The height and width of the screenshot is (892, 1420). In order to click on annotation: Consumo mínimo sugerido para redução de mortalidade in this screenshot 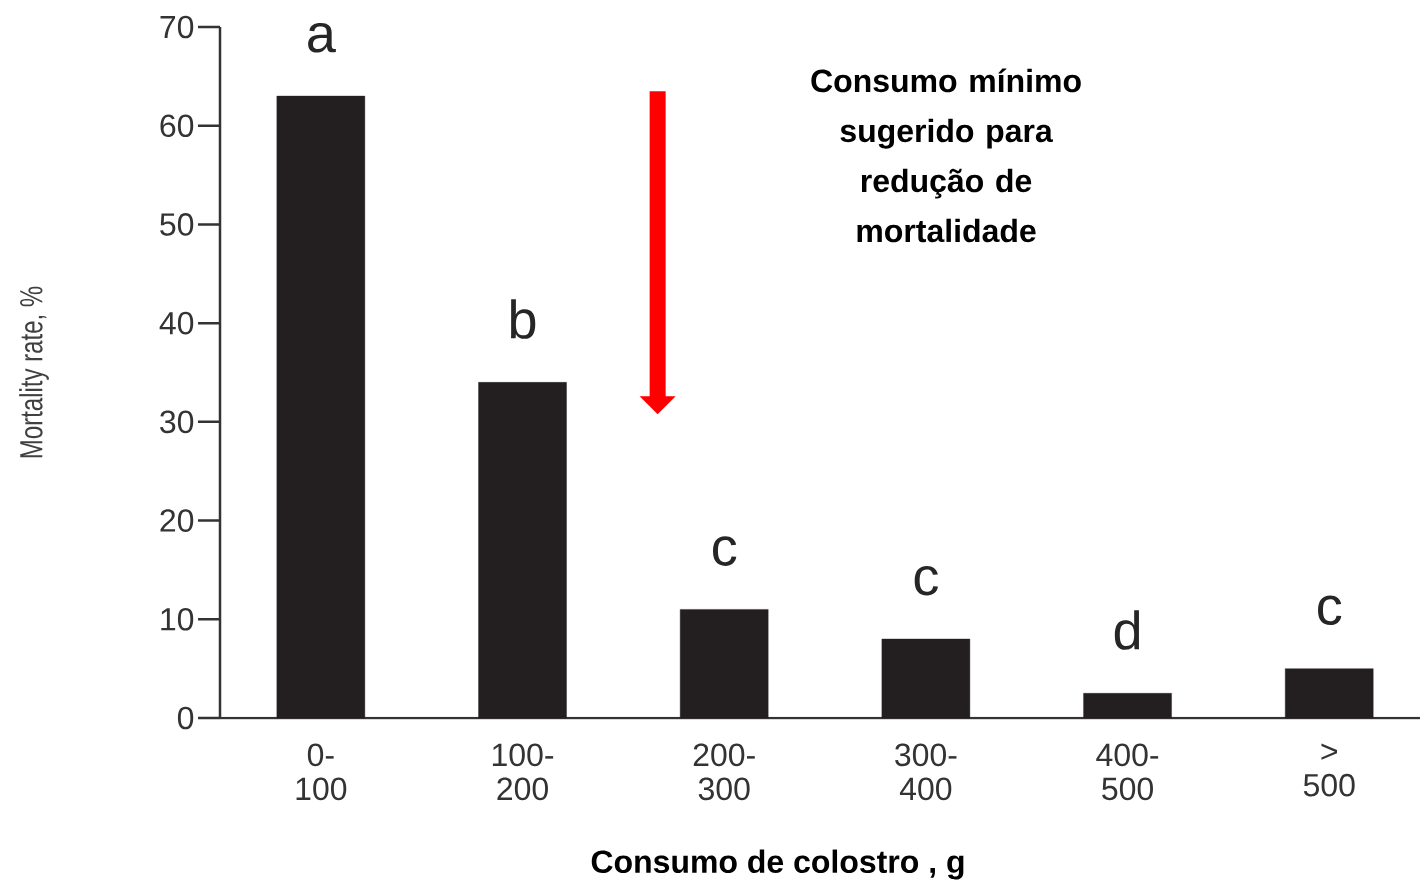, I will do `click(946, 155)`.